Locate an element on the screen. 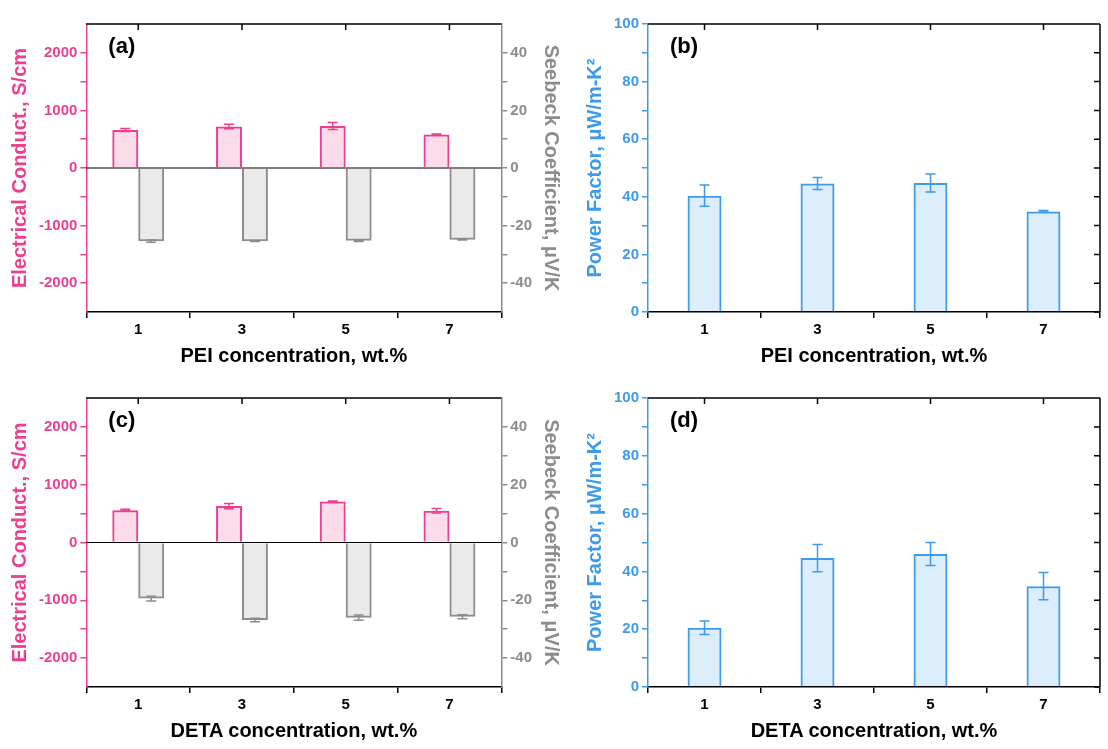 The width and height of the screenshot is (1108, 749). annotation: (b) is located at coordinates (684, 46).